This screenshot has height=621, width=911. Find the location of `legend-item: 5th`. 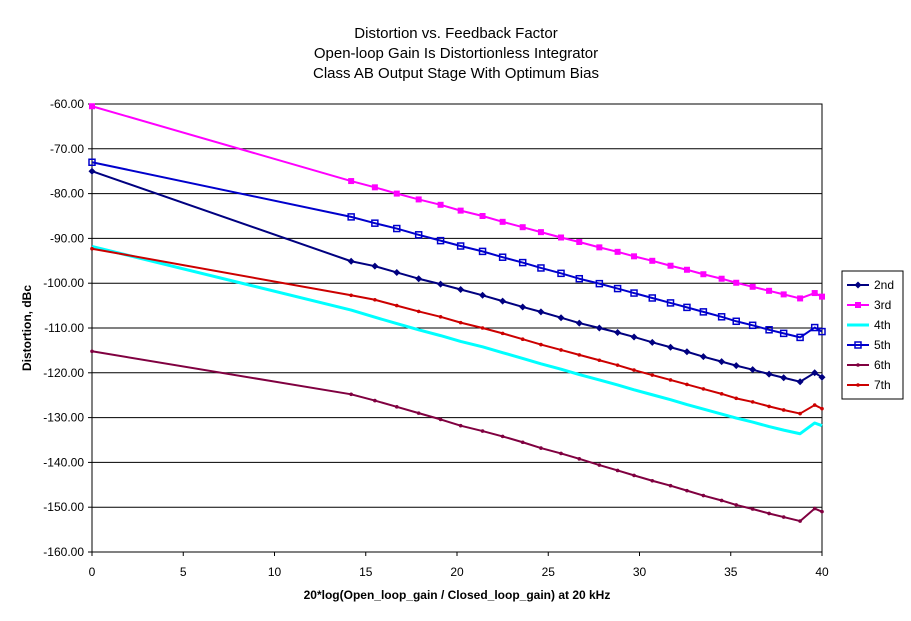

legend-item: 5th is located at coordinates (869, 345).